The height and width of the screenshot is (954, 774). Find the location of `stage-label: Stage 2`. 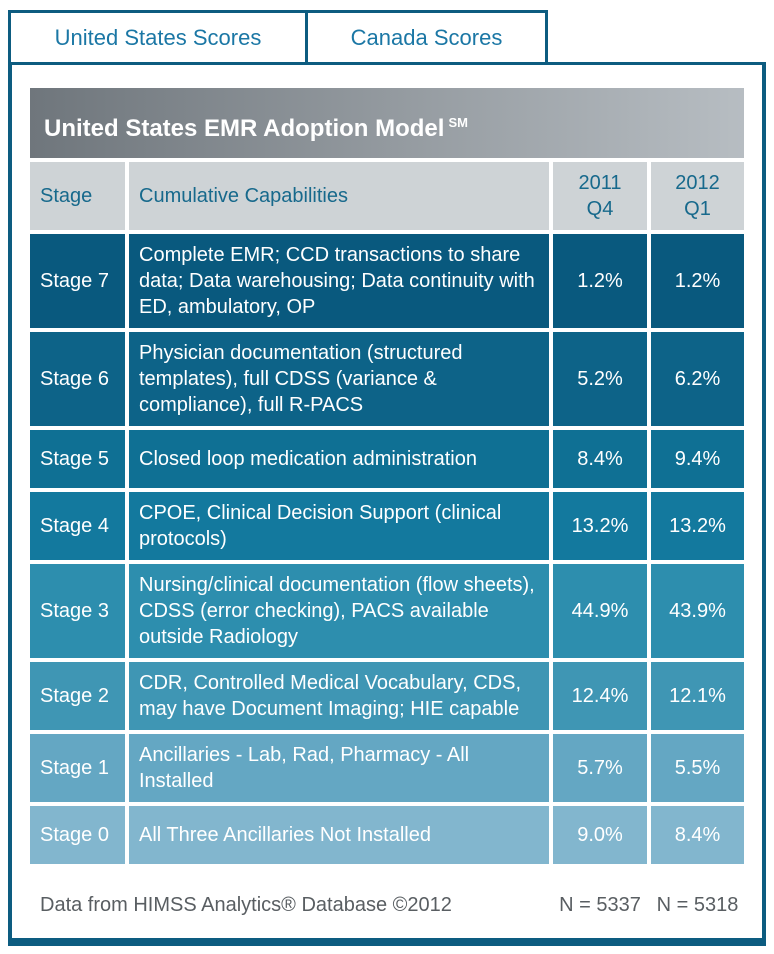

stage-label: Stage 2 is located at coordinates (74, 696).